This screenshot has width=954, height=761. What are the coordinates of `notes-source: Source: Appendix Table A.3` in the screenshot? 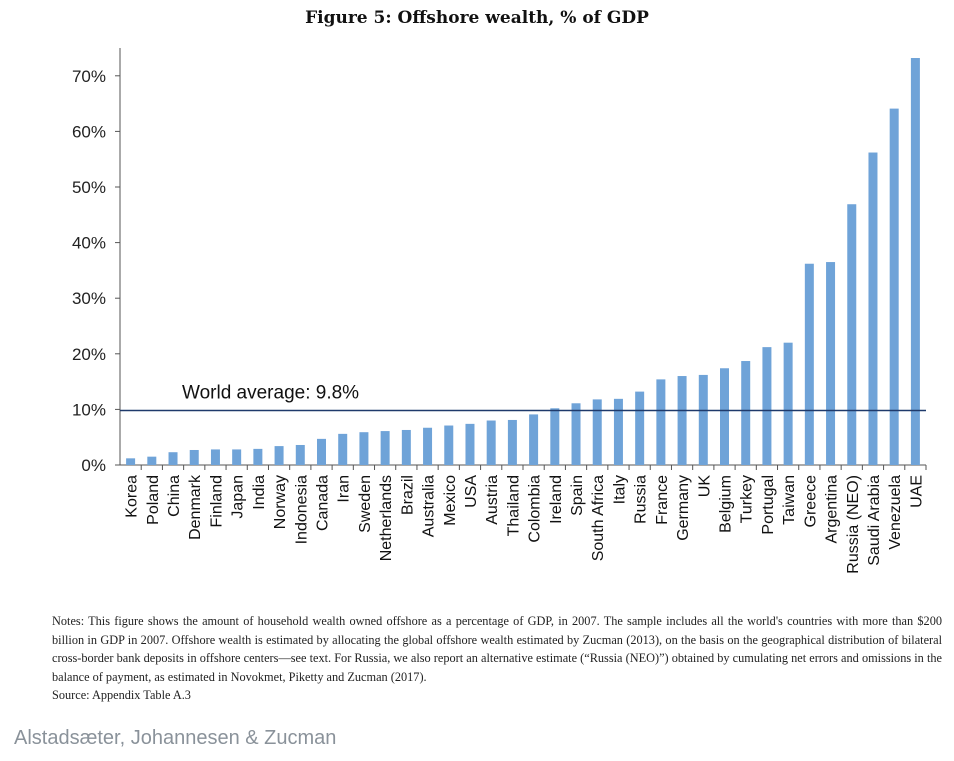 It's located at (121, 695).